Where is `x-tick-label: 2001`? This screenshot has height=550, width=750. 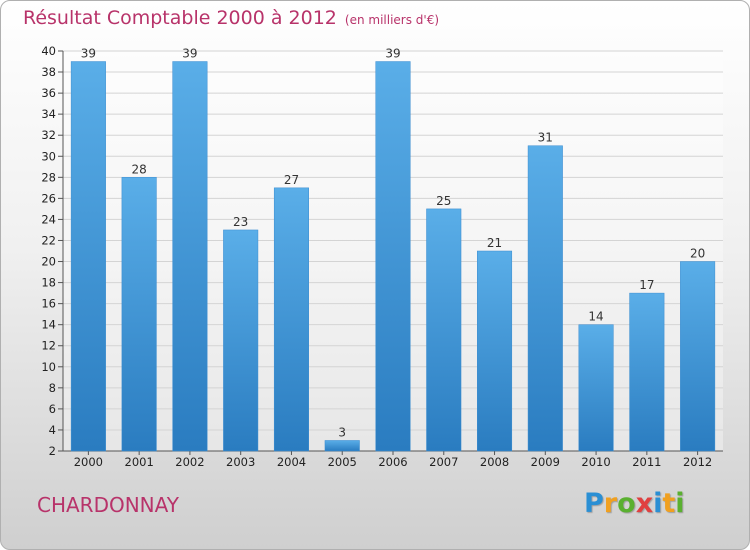
x-tick-label: 2001 is located at coordinates (139, 462).